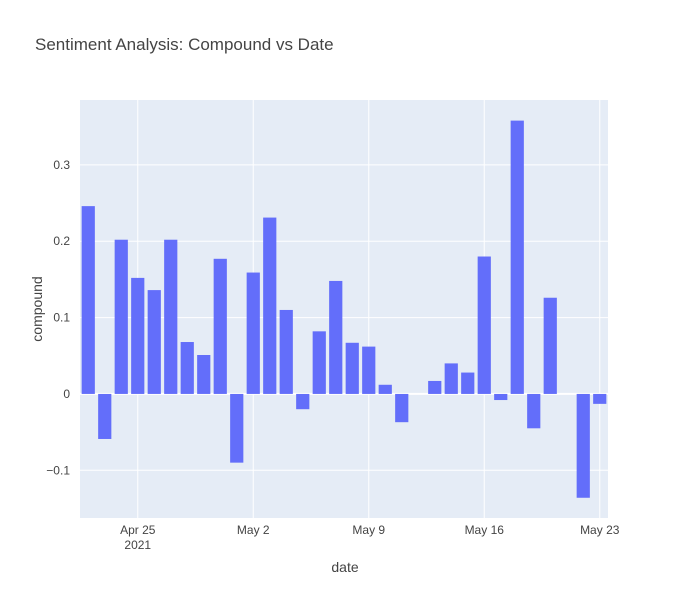  Describe the element at coordinates (58, 470) in the screenshot. I see `y-tick-label: −0.1` at that location.